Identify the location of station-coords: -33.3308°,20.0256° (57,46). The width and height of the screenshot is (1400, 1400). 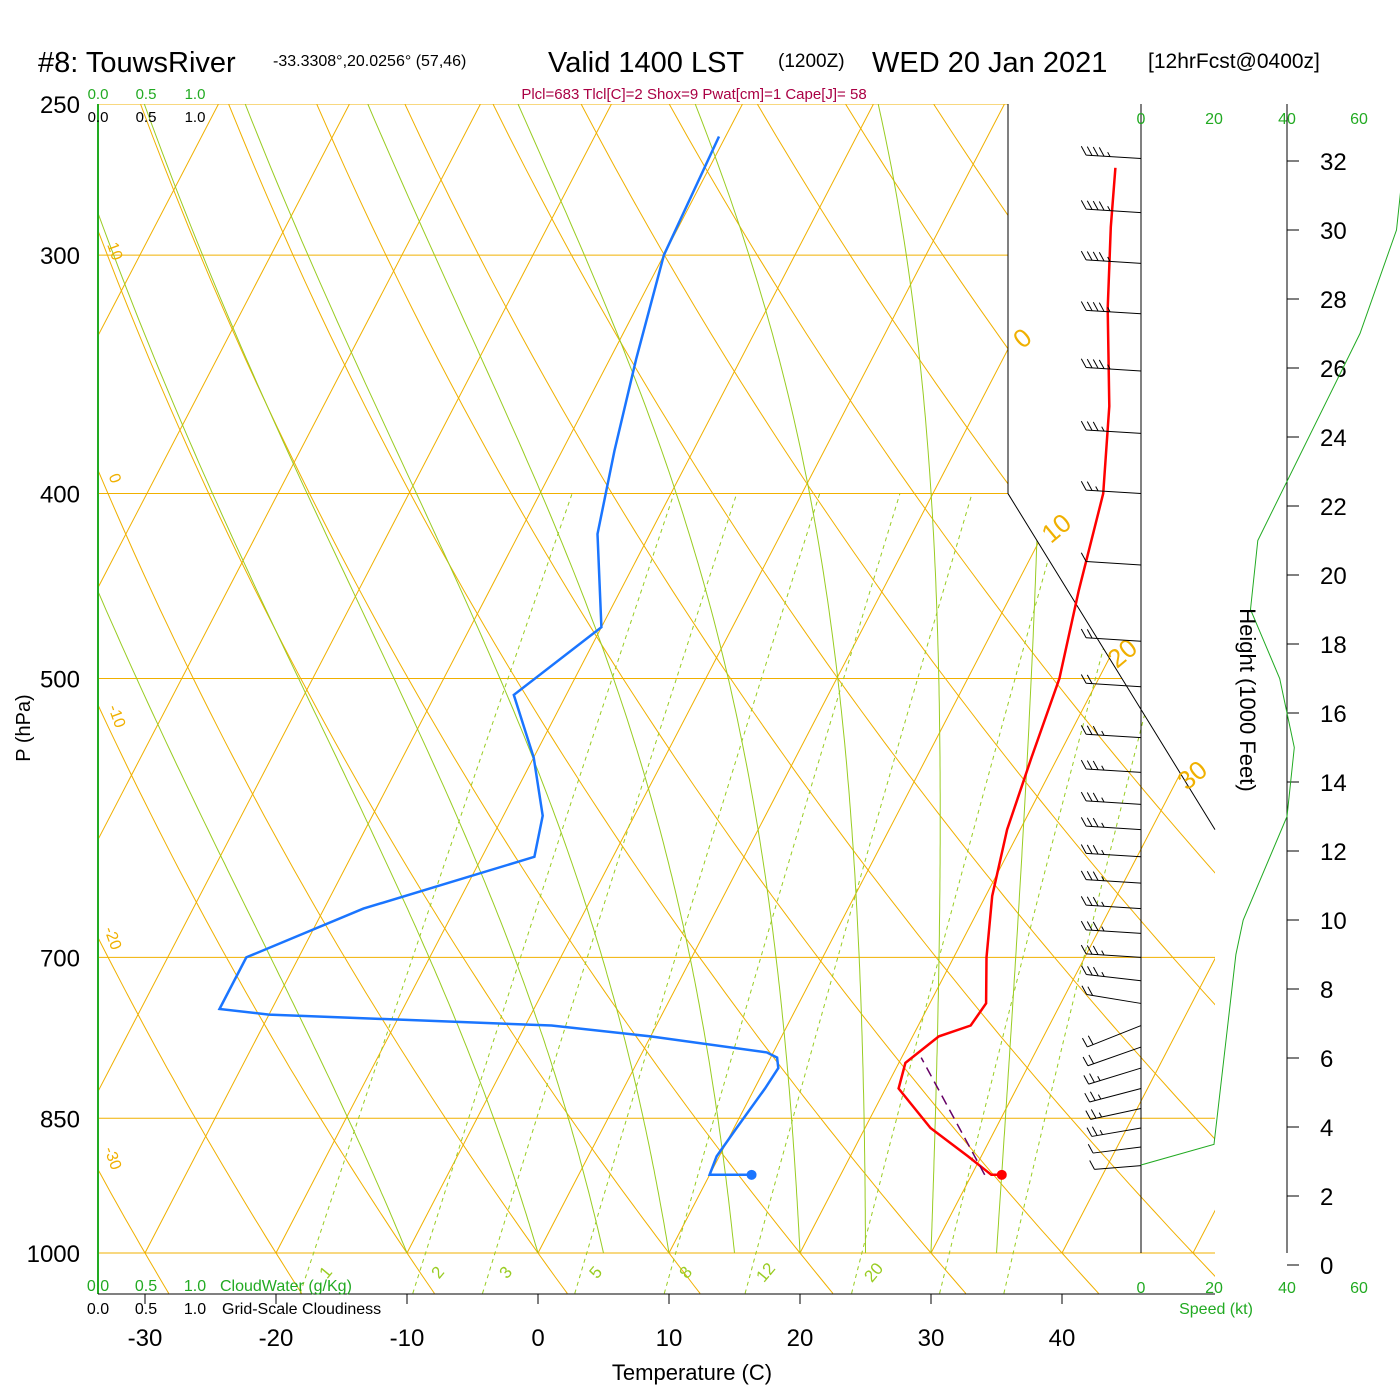
(369, 61).